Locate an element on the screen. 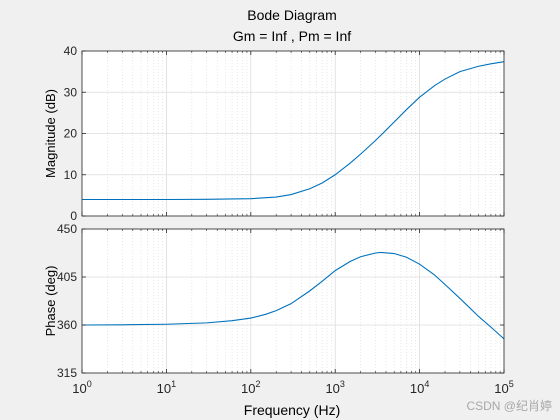 The height and width of the screenshot is (420, 560). y-tick-label: 360 is located at coordinates (67, 325).